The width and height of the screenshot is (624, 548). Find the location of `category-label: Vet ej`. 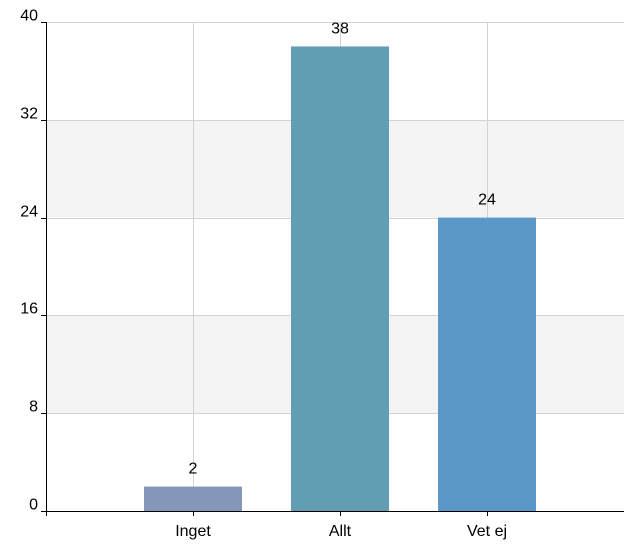

category-label: Vet ej is located at coordinates (487, 531).